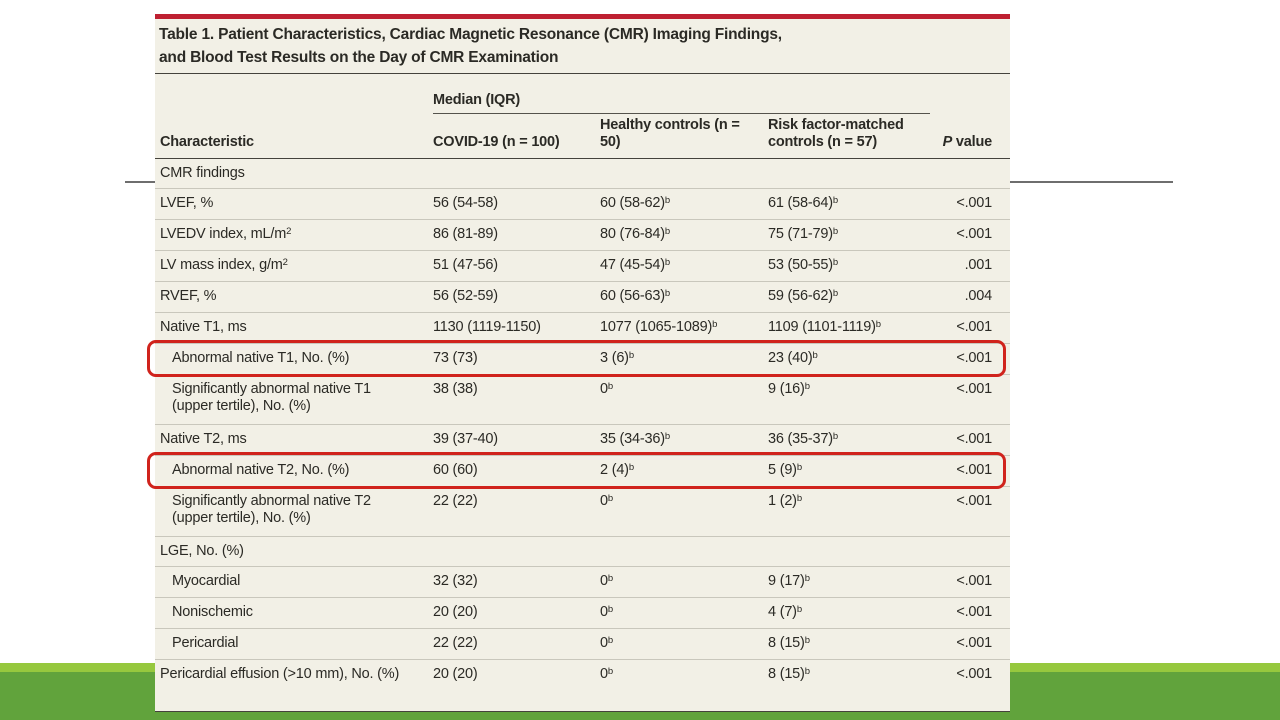  Describe the element at coordinates (635, 295) in the screenshot. I see `value-cell: 60 (56-63)b` at that location.